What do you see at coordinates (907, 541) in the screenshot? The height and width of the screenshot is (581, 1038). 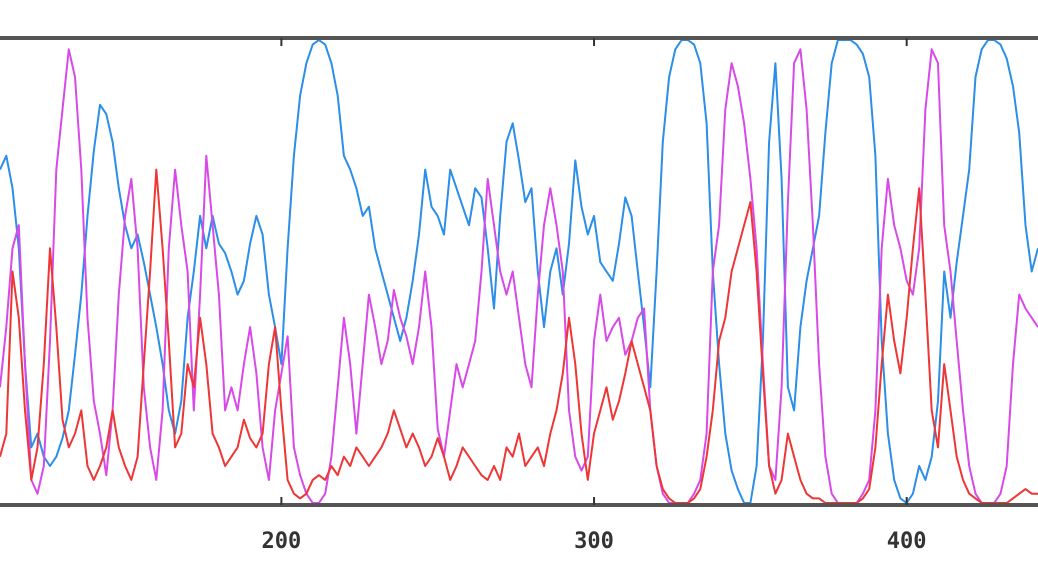 I see `x-tick-label: 400` at bounding box center [907, 541].